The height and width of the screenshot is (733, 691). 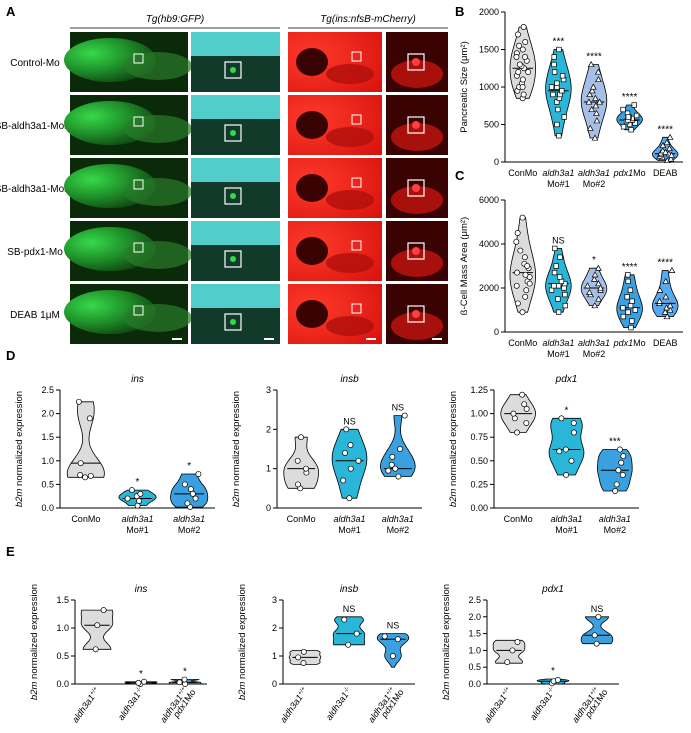 What do you see at coordinates (629, 173) in the screenshot?
I see `x-tick-label: pdx1Mo` at bounding box center [629, 173].